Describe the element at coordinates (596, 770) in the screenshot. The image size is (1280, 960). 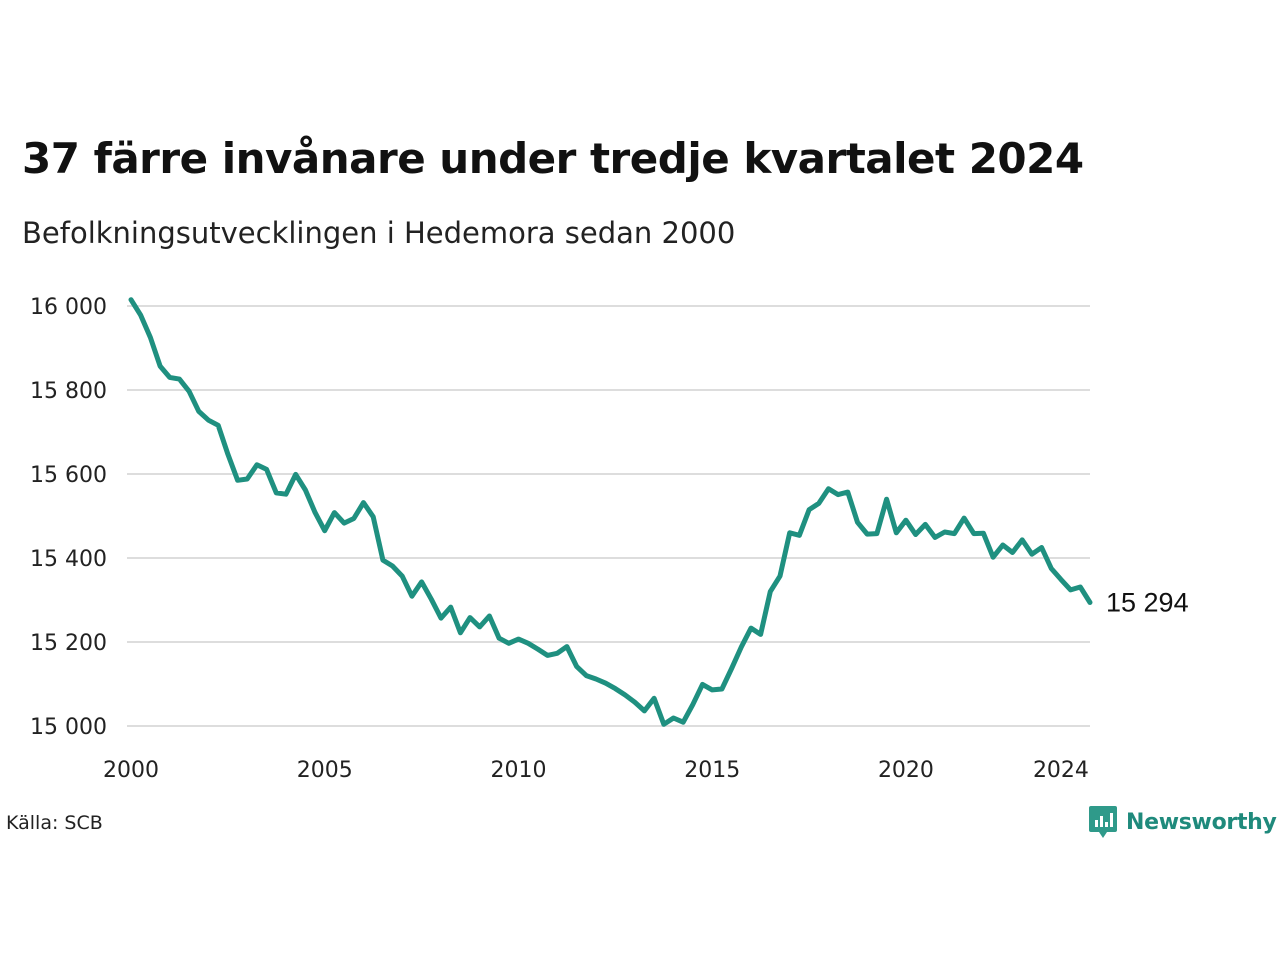
I see `x-axis-ticks: 2000 2005 2010 2015 2020 2024` at that location.